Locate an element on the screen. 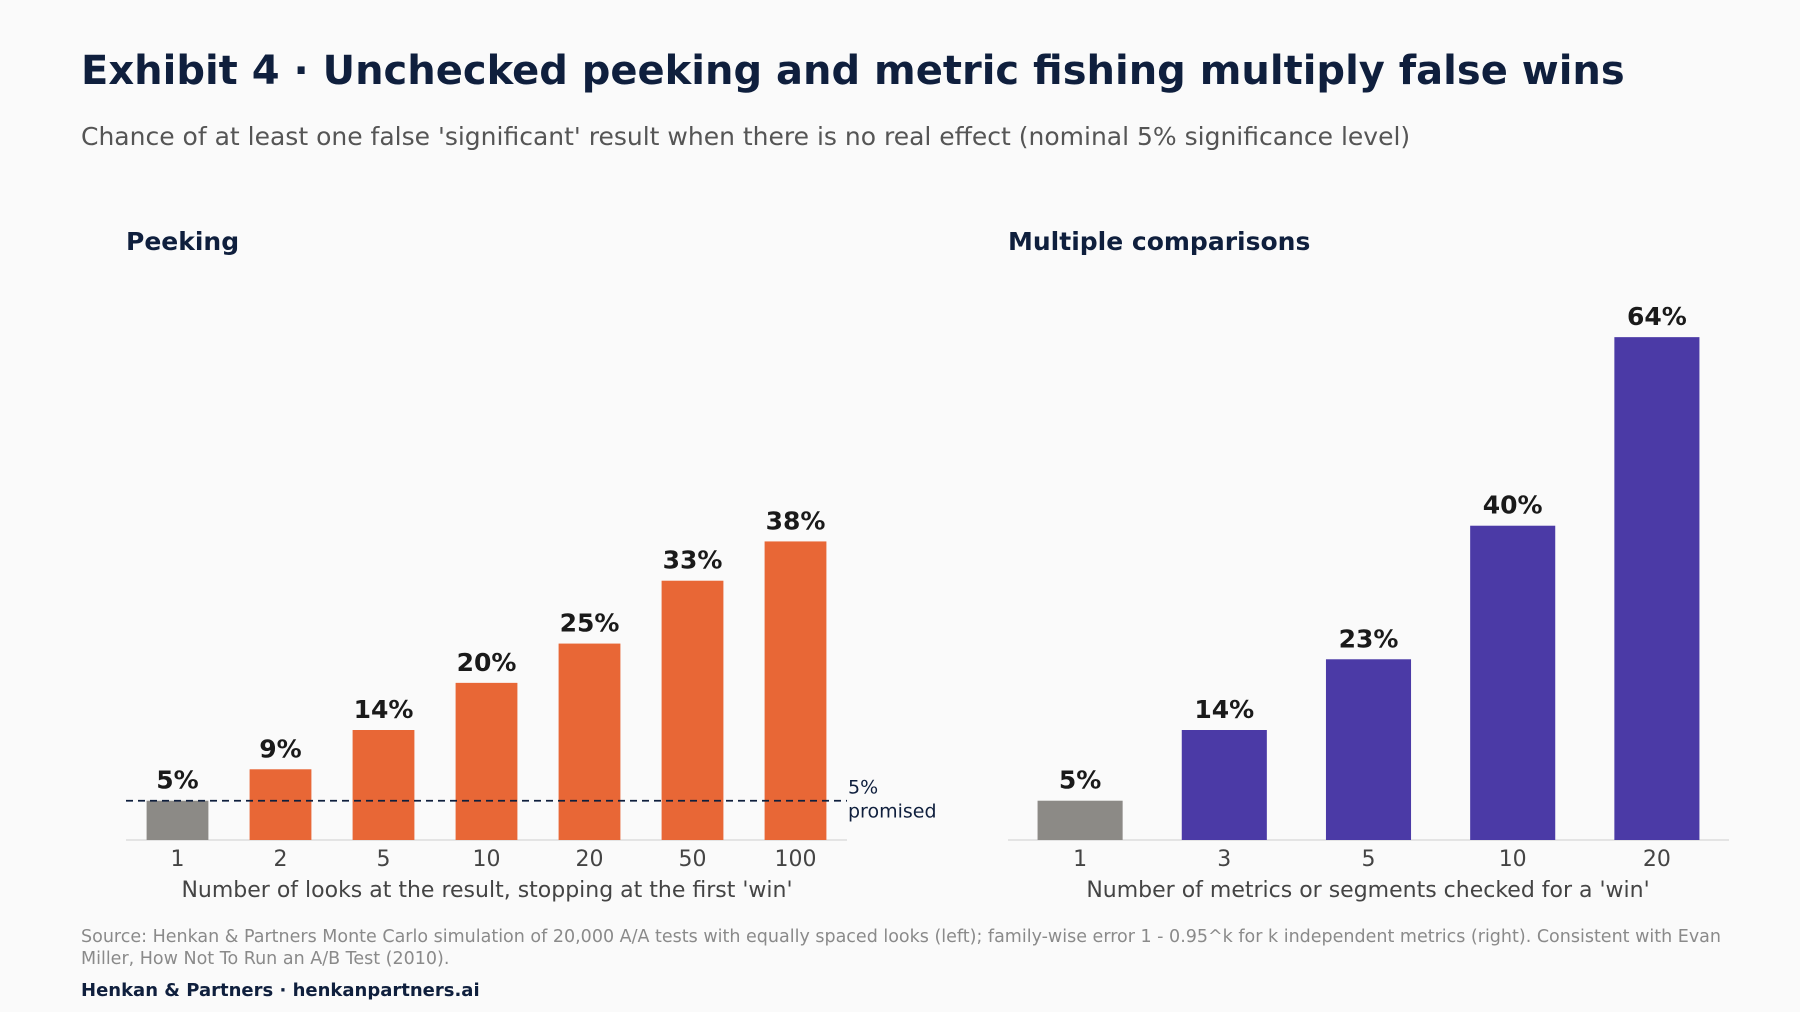 The image size is (1800, 1012). peeking-reference: 5%promised is located at coordinates (531, 800).